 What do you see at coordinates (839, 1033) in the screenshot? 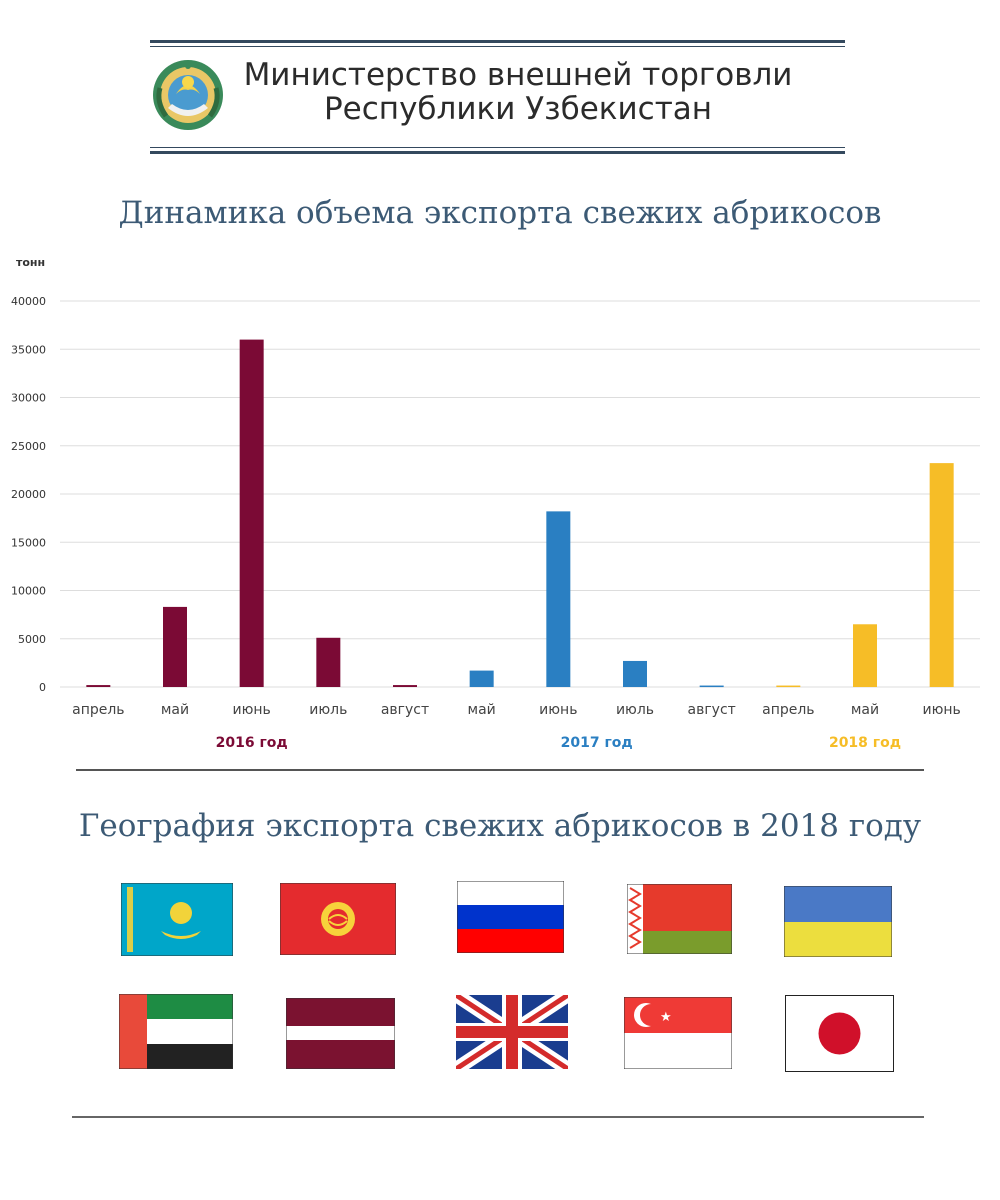
I see `japan-flag` at bounding box center [839, 1033].